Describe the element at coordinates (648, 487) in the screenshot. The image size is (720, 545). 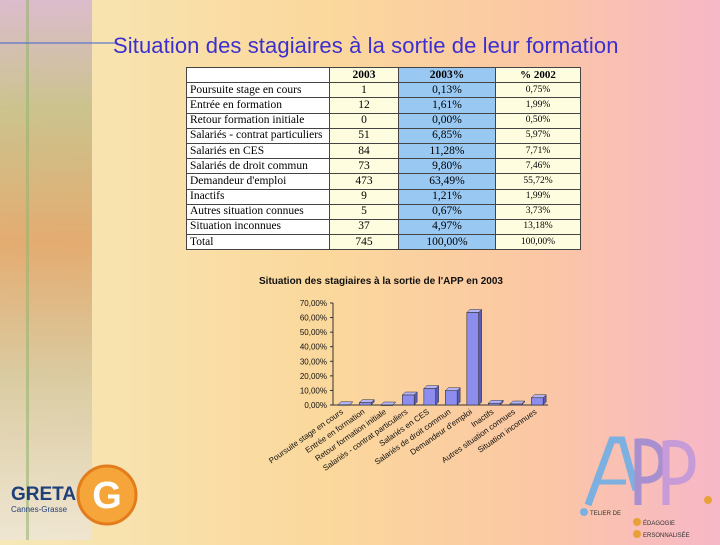
I see `app-logo: TELIER DE ÉDAGOGIE ERSONNALISÉE` at that location.